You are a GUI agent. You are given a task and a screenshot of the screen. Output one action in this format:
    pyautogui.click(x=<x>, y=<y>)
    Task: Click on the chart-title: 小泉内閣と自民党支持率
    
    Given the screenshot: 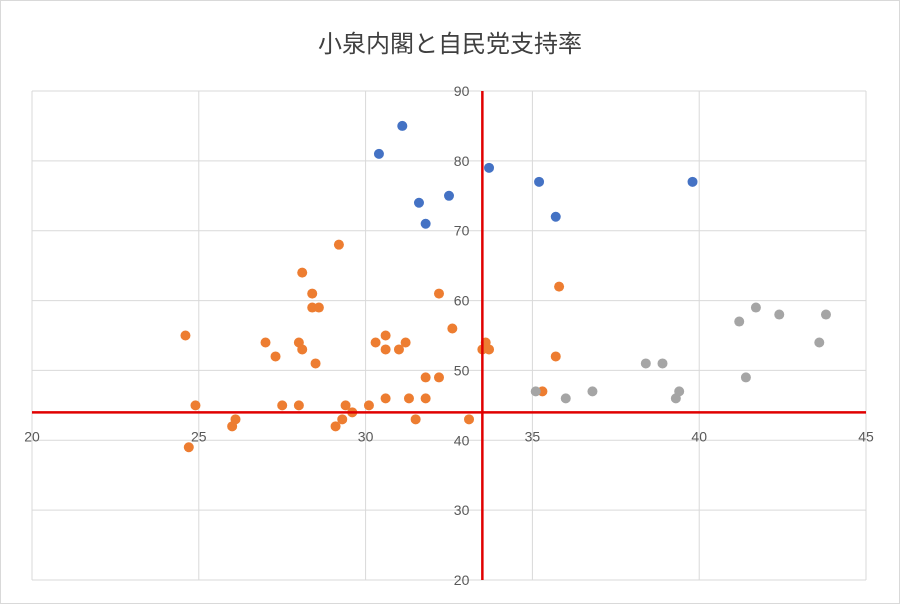 What is the action you would take?
    pyautogui.click(x=450, y=44)
    